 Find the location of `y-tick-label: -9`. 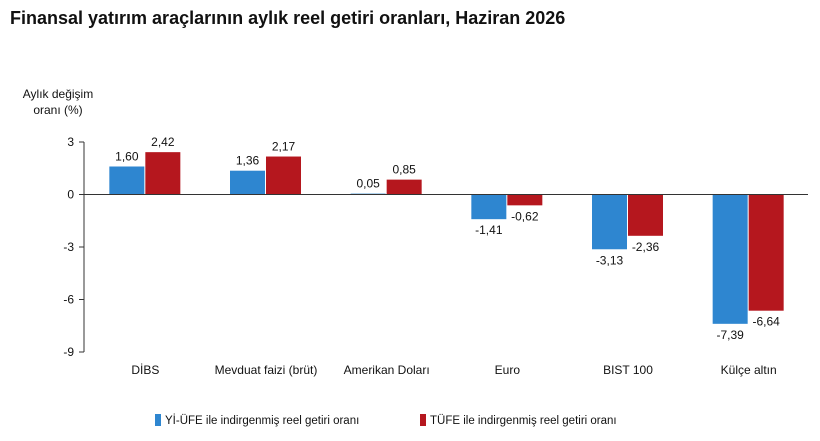

y-tick-label: -9 is located at coordinates (68, 352).